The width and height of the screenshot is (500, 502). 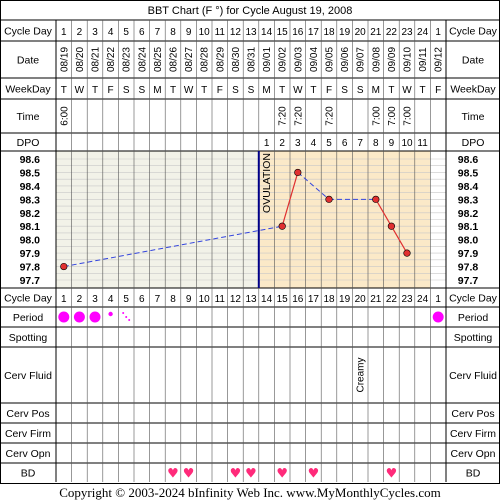 What do you see at coordinates (383, 213) in the screenshot?
I see `temp-line` at bounding box center [383, 213].